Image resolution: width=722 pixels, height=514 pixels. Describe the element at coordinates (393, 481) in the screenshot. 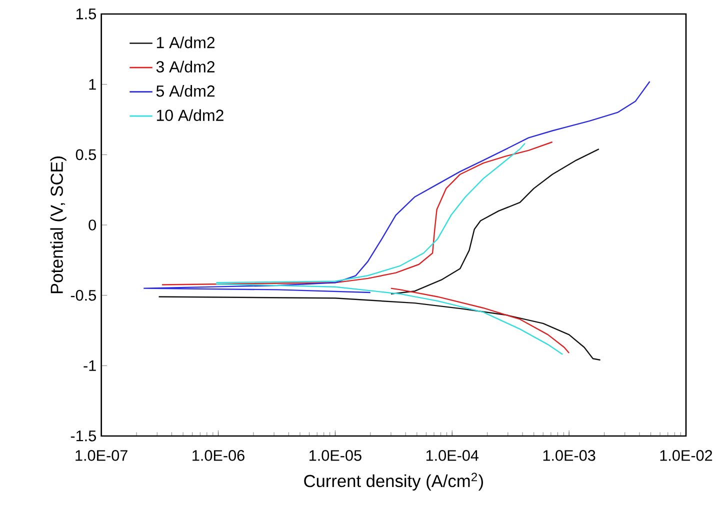

I see `x-axis-title: Current density (A/cm$^{2}$)` at that location.